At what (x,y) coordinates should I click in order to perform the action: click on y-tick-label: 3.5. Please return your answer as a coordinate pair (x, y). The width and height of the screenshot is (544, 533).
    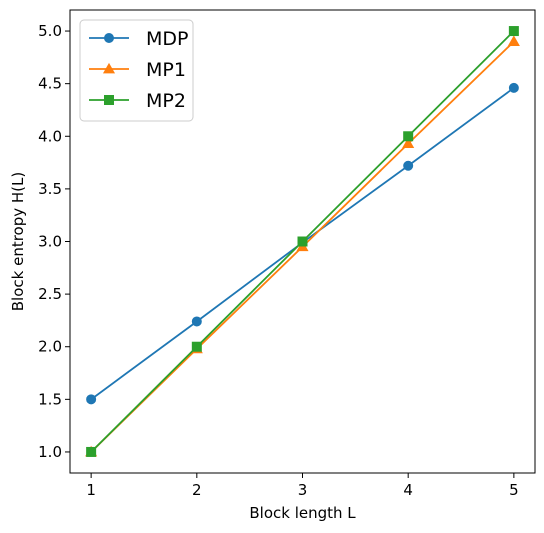
    Looking at the image, I should click on (50, 189).